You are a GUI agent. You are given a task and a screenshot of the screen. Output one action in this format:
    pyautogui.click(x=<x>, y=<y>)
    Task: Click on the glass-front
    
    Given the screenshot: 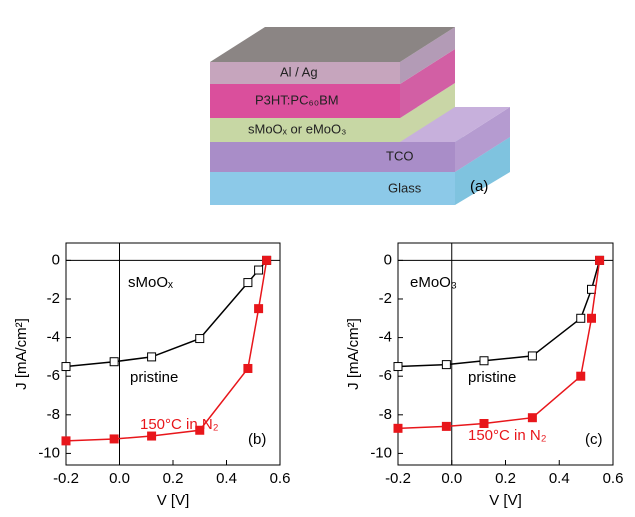 What is the action you would take?
    pyautogui.click(x=332, y=188)
    